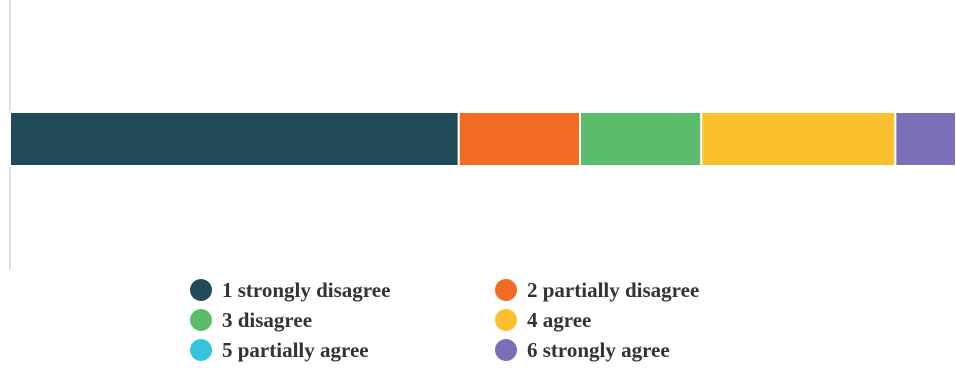 The image size is (956, 368). Describe the element at coordinates (306, 289) in the screenshot. I see `legend-label-1: 1 strongly disagree` at that location.